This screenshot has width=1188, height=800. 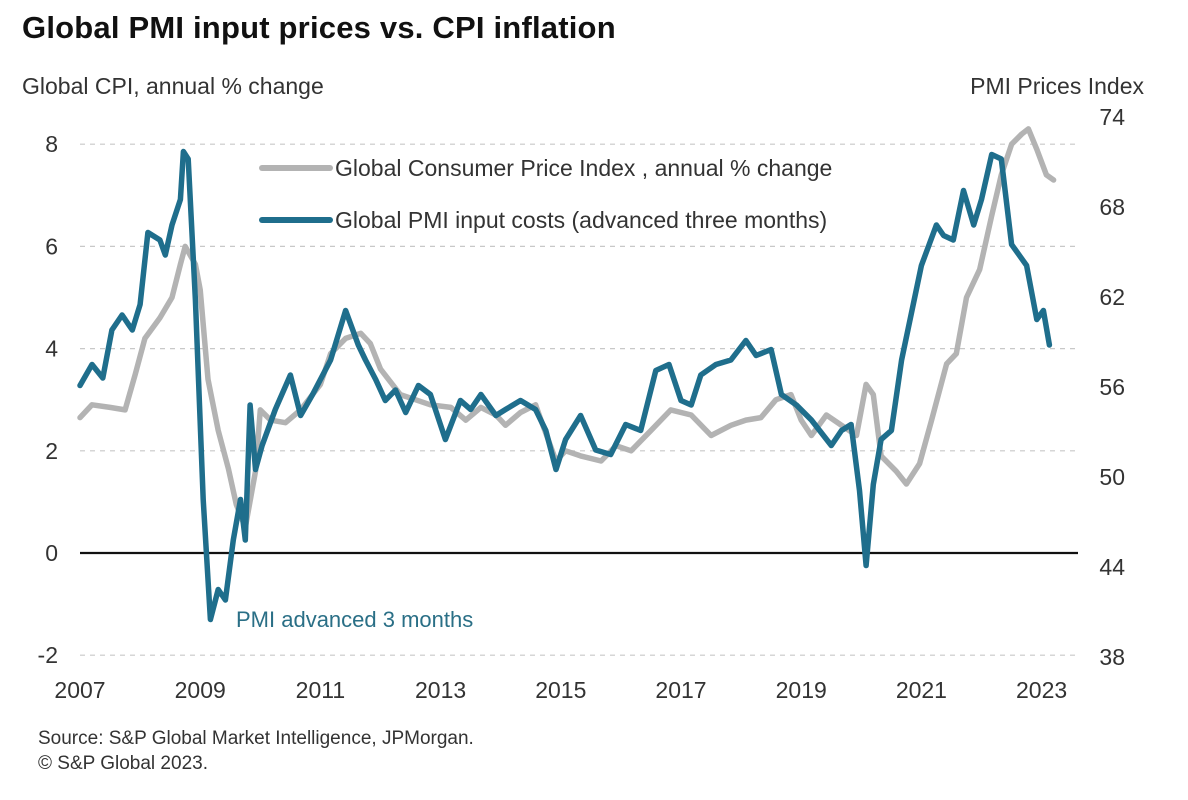 I want to click on y-left-tick-label: 2, so click(x=51, y=451).